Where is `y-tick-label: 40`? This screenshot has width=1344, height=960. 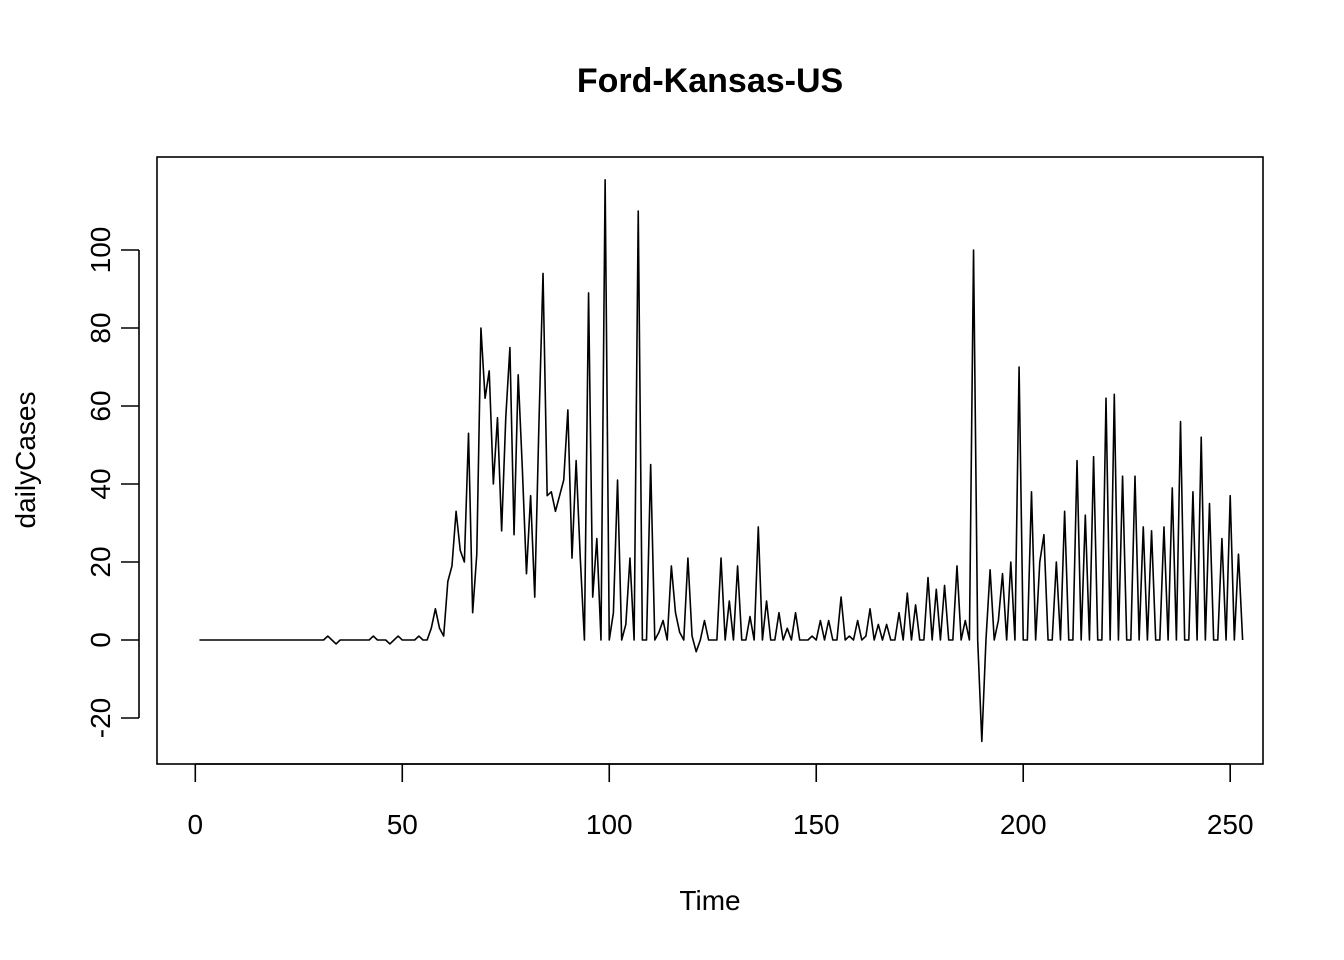 y-tick-label: 40 is located at coordinates (100, 483).